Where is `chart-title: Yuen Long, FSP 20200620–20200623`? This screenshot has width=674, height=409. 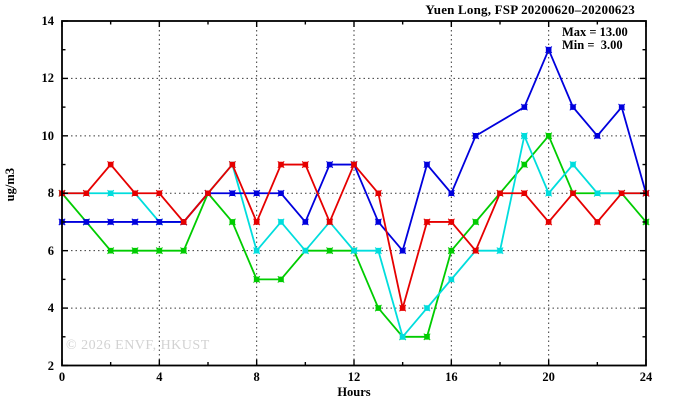 chart-title: Yuen Long, FSP 20200620–20200623 is located at coordinates (530, 9).